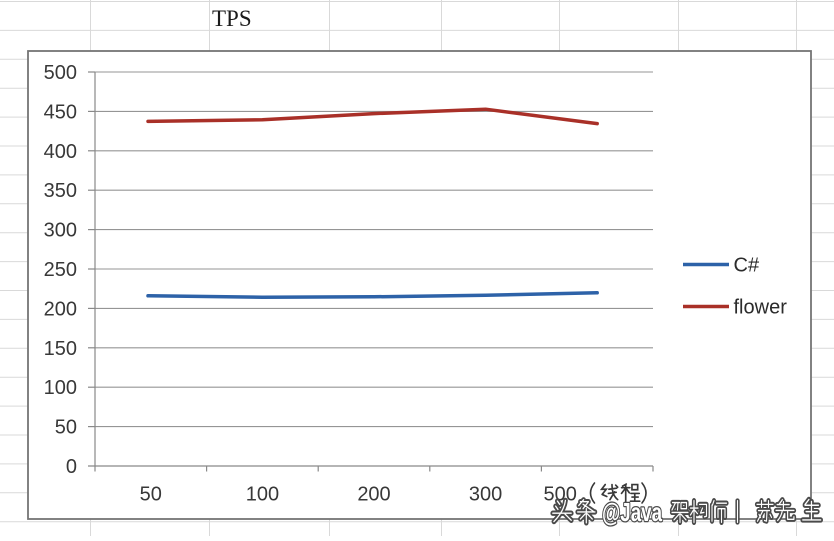  Describe the element at coordinates (71, 467) in the screenshot. I see `svg-text: 0` at that location.